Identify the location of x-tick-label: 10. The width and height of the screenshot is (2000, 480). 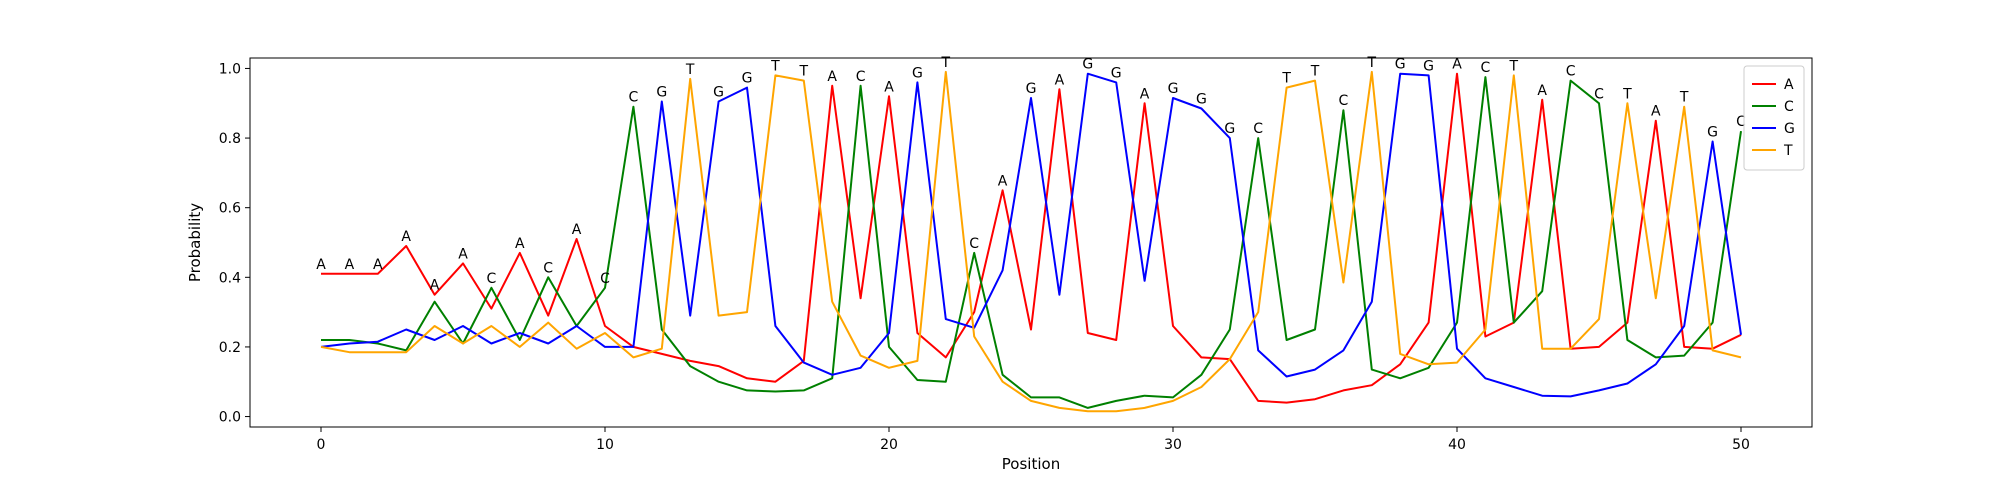
(605, 445).